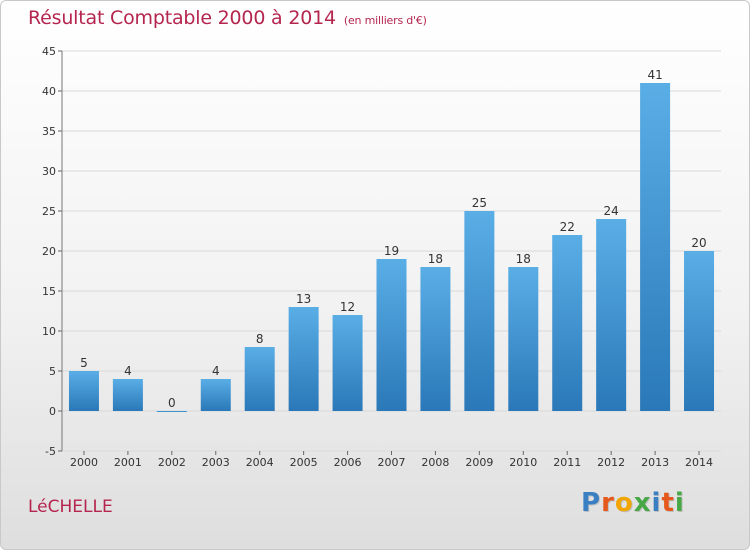  I want to click on bar-2011, so click(567, 323).